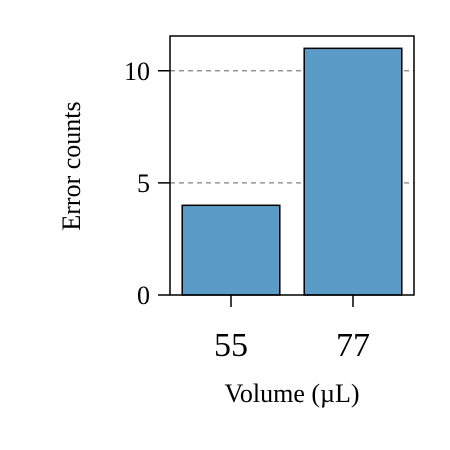 This screenshot has width=450, height=450. Describe the element at coordinates (71, 165) in the screenshot. I see `y-axis-label: Error counts` at that location.